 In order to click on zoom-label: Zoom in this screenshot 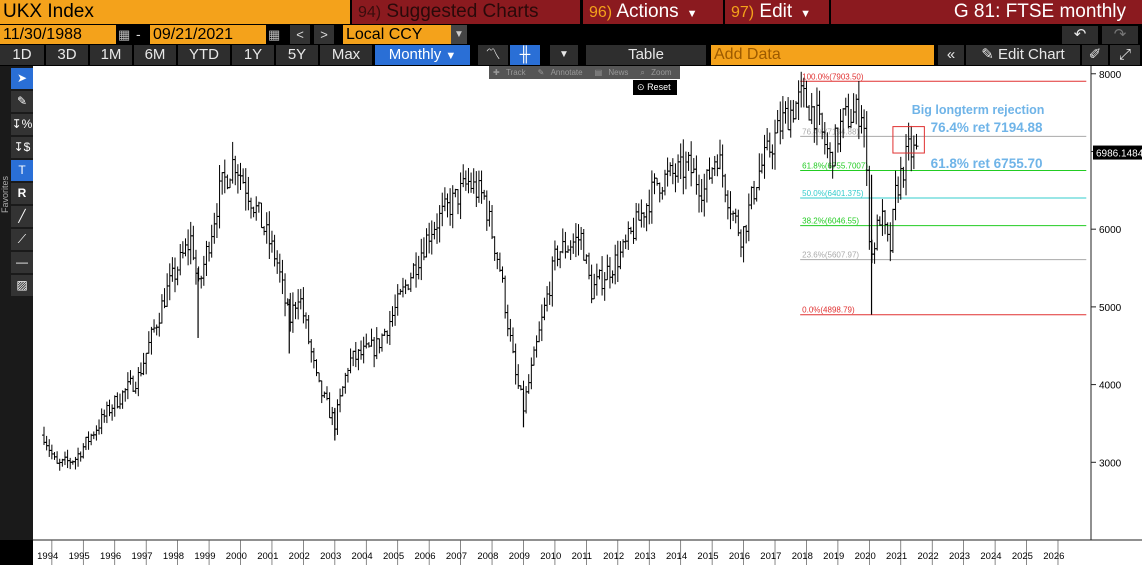, I will do `click(661, 72)`.